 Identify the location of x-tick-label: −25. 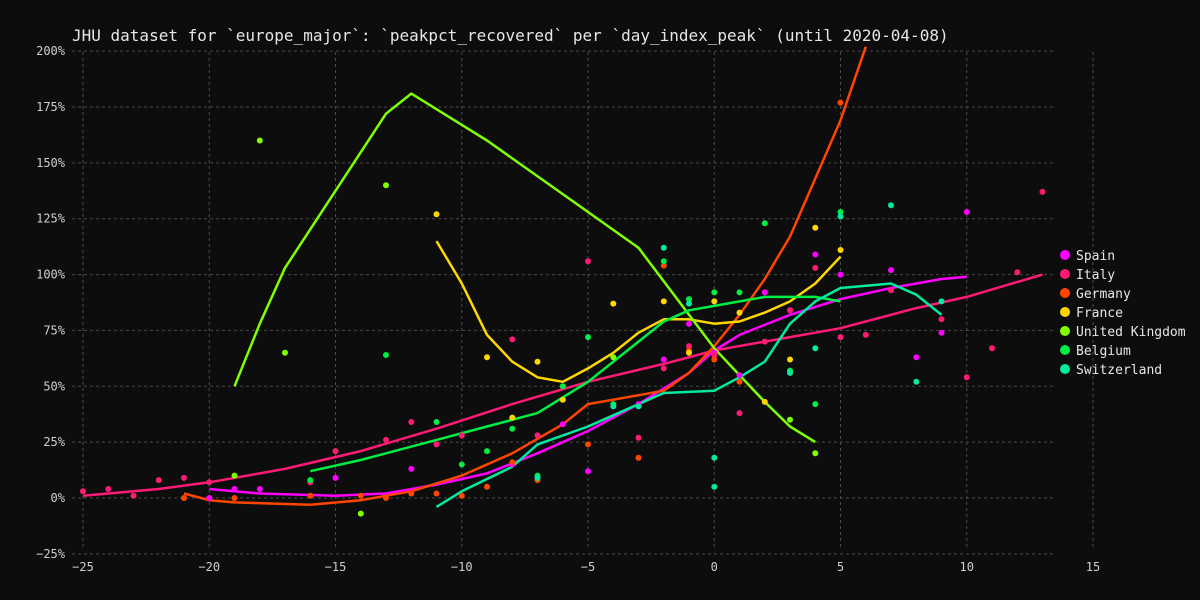
(83, 567).